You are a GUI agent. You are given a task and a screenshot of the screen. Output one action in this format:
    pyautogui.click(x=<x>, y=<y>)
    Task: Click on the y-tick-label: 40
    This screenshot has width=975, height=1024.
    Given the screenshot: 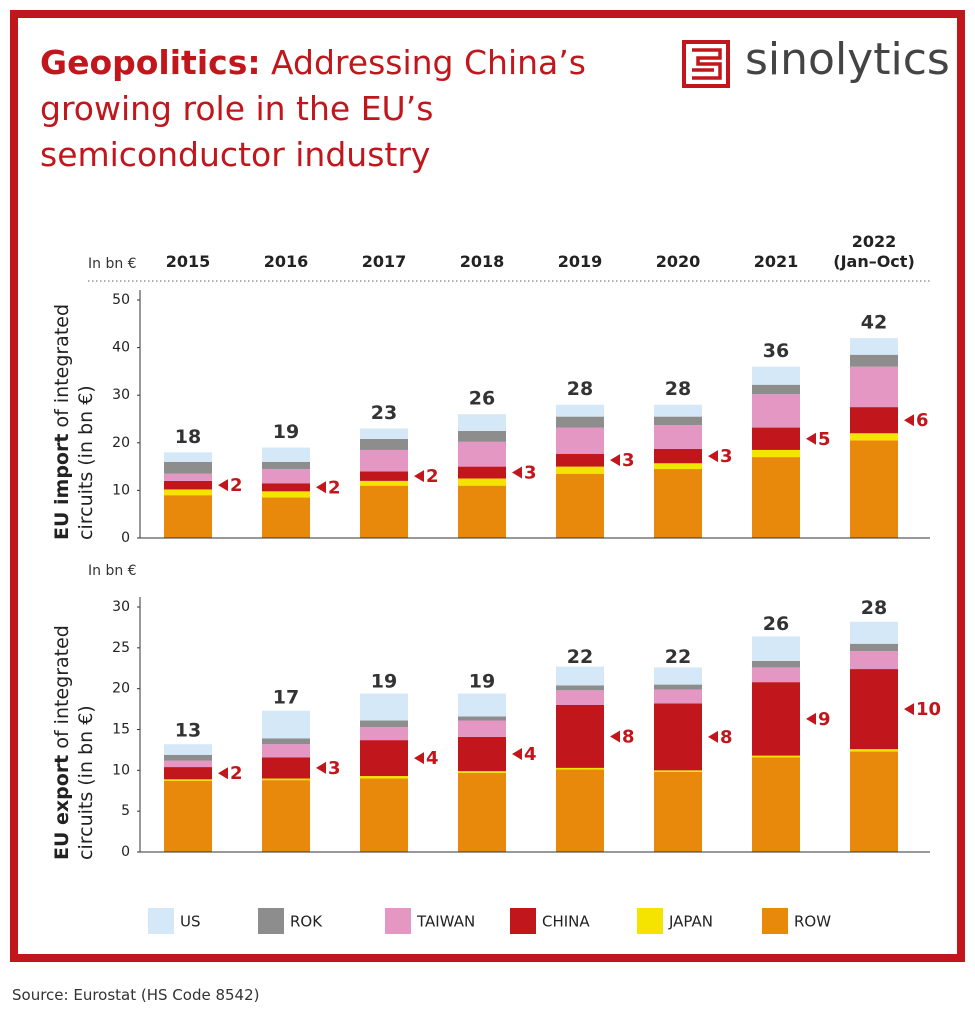 What is the action you would take?
    pyautogui.click(x=121, y=348)
    